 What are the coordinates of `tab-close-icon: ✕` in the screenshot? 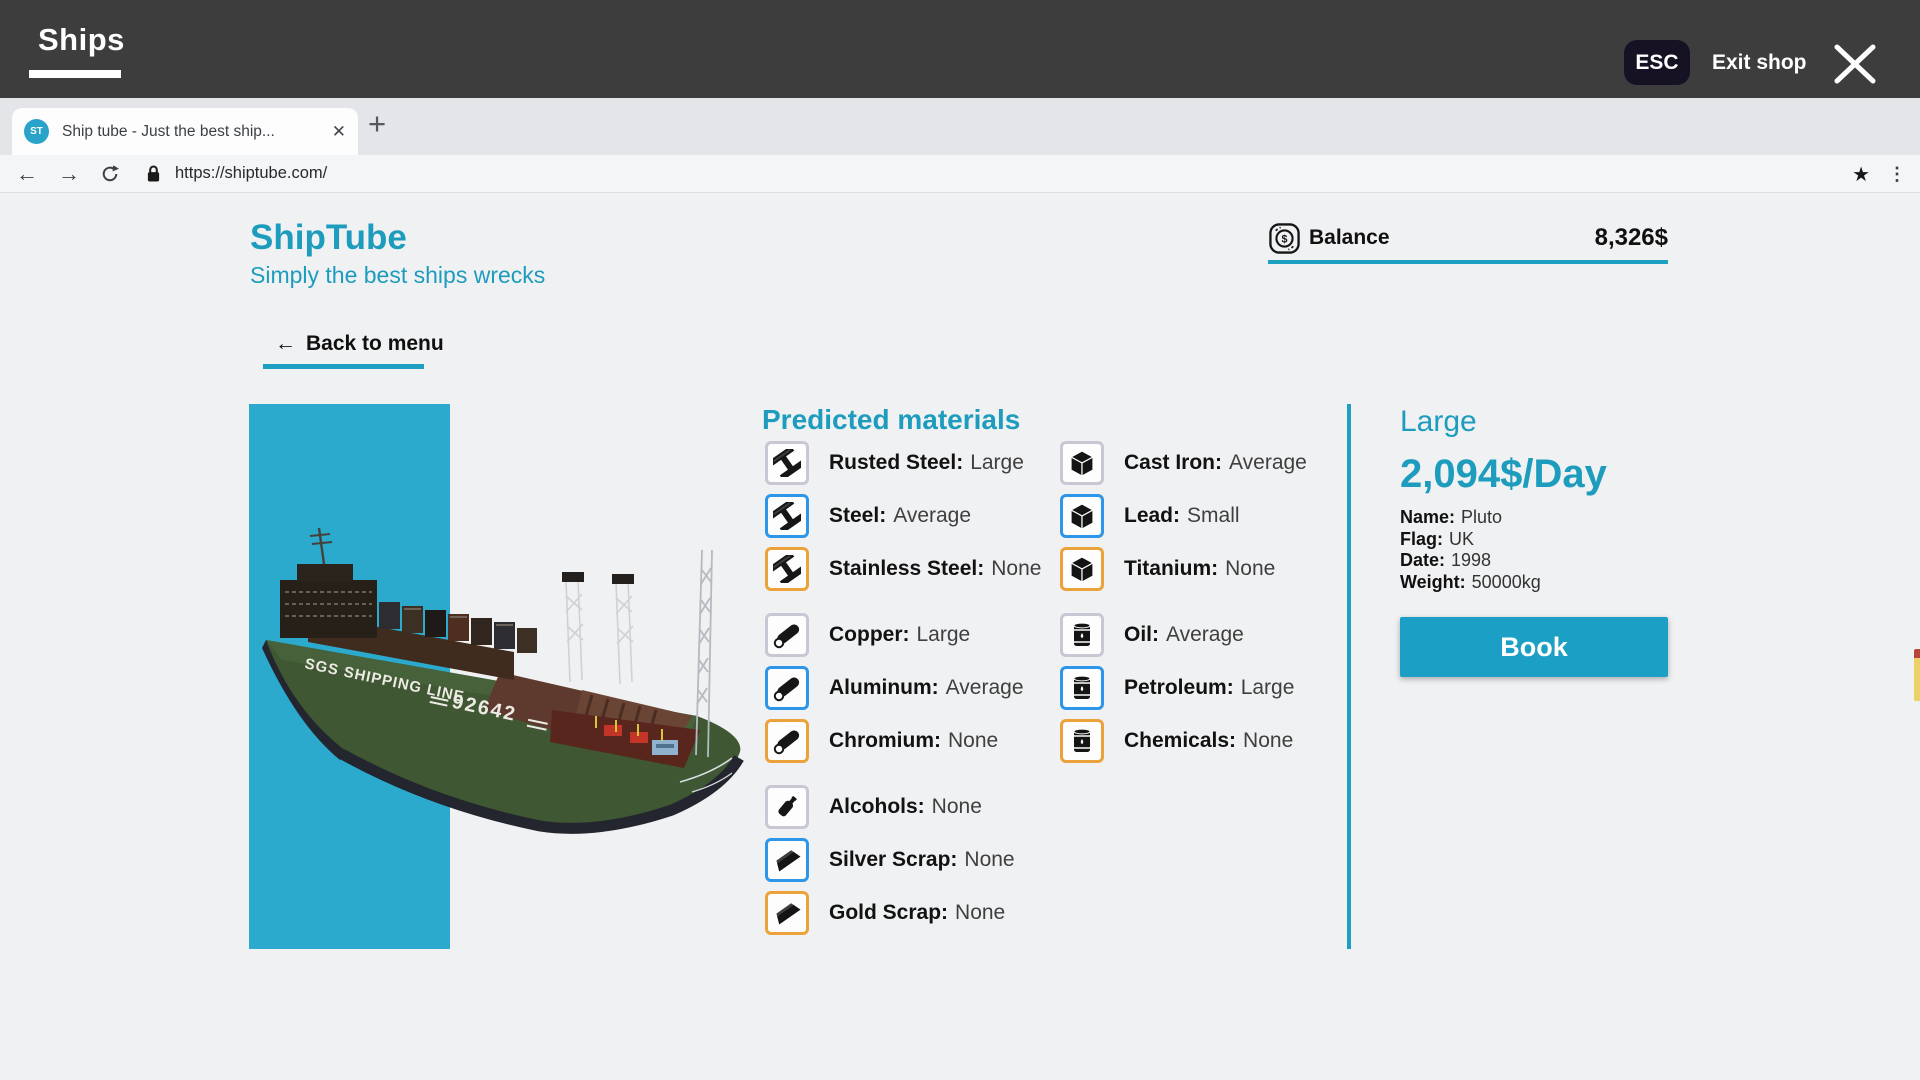 It's located at (338, 131).